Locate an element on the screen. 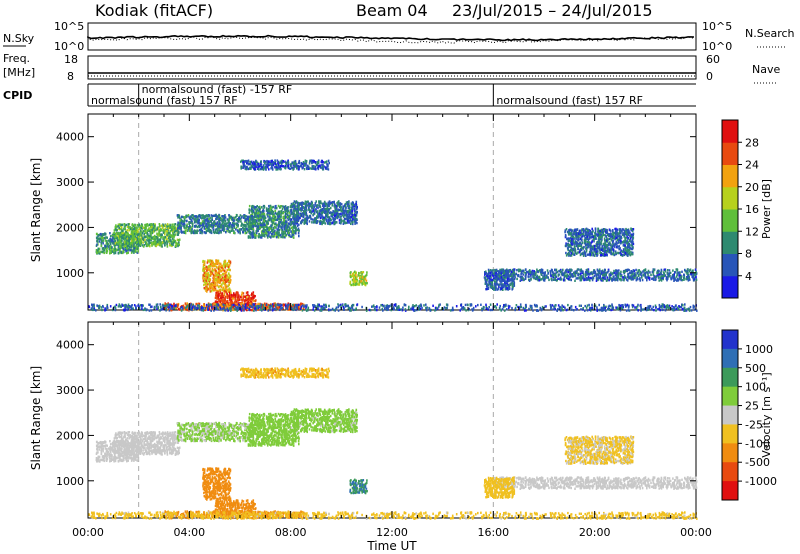  velocity-colorbar-frame is located at coordinates (730, 415).